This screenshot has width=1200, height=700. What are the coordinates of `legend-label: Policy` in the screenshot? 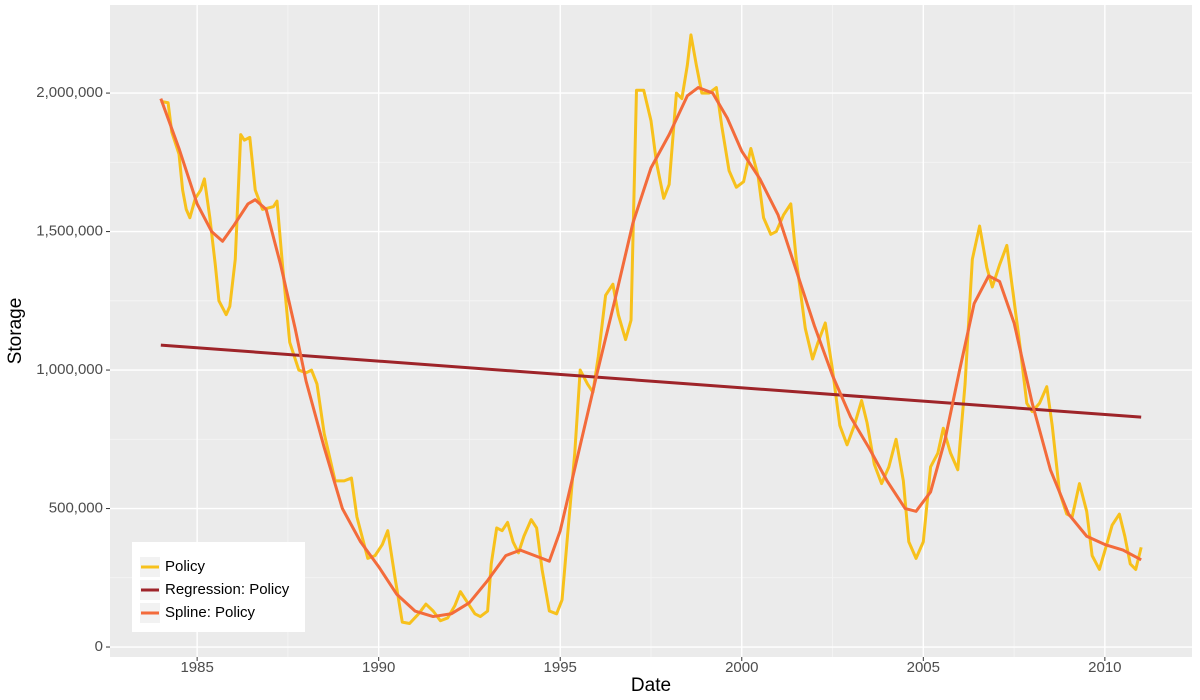 It's located at (185, 566).